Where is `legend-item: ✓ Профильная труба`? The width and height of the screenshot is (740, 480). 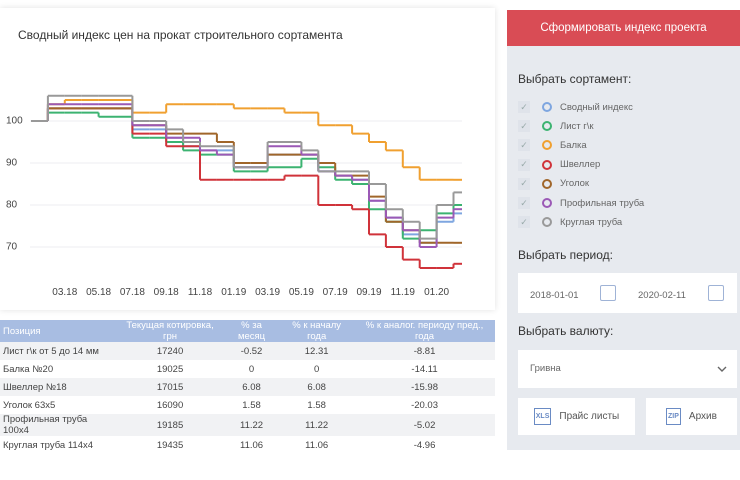
legend-item: ✓ Профильная труба is located at coordinates (581, 203).